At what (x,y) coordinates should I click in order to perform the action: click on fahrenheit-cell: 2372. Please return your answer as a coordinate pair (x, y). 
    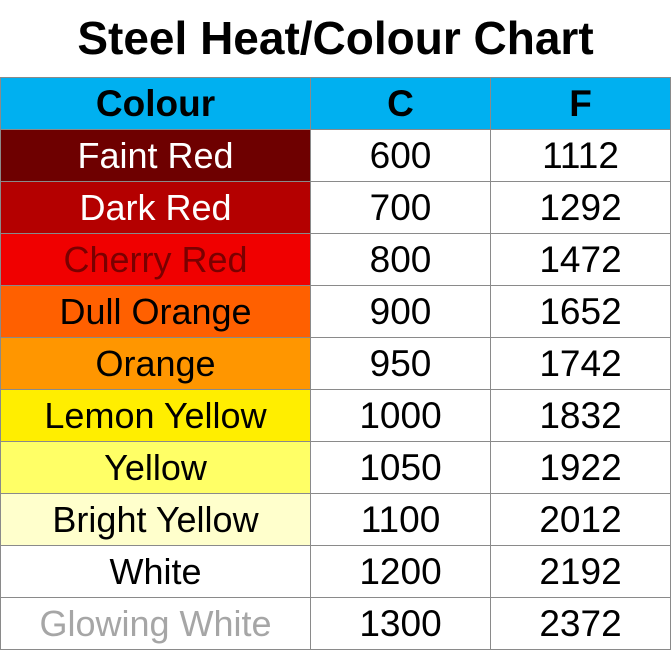
    Looking at the image, I should click on (580, 623).